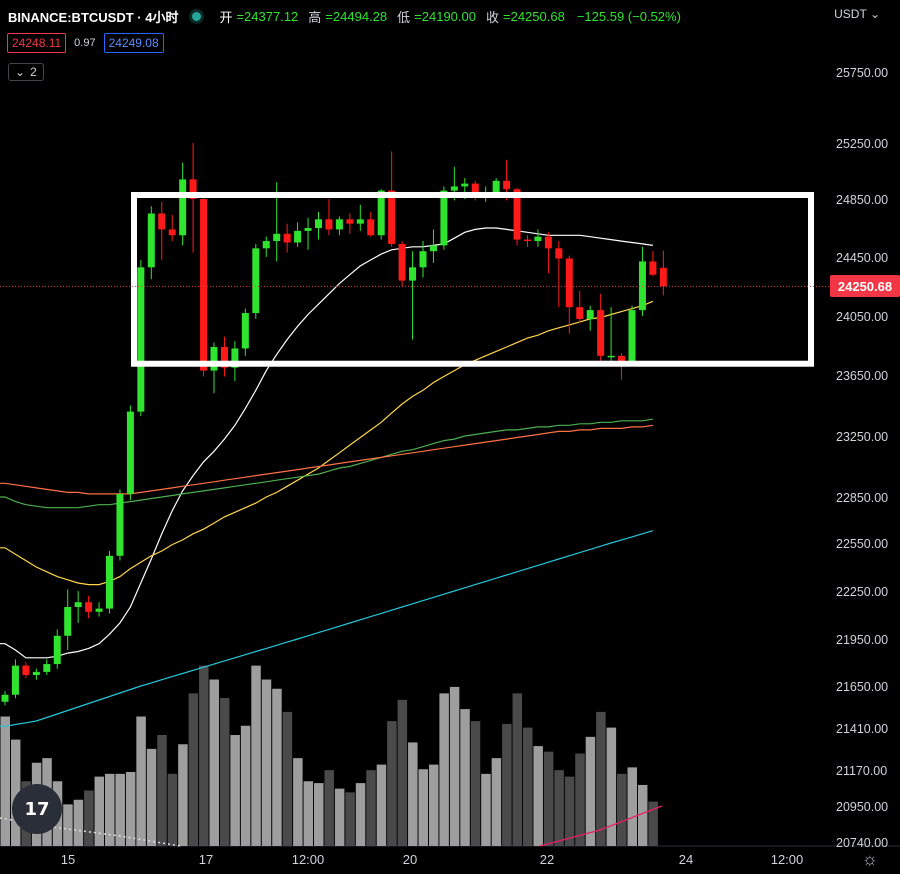  I want to click on price-axis-label: 22250.00, so click(862, 592).